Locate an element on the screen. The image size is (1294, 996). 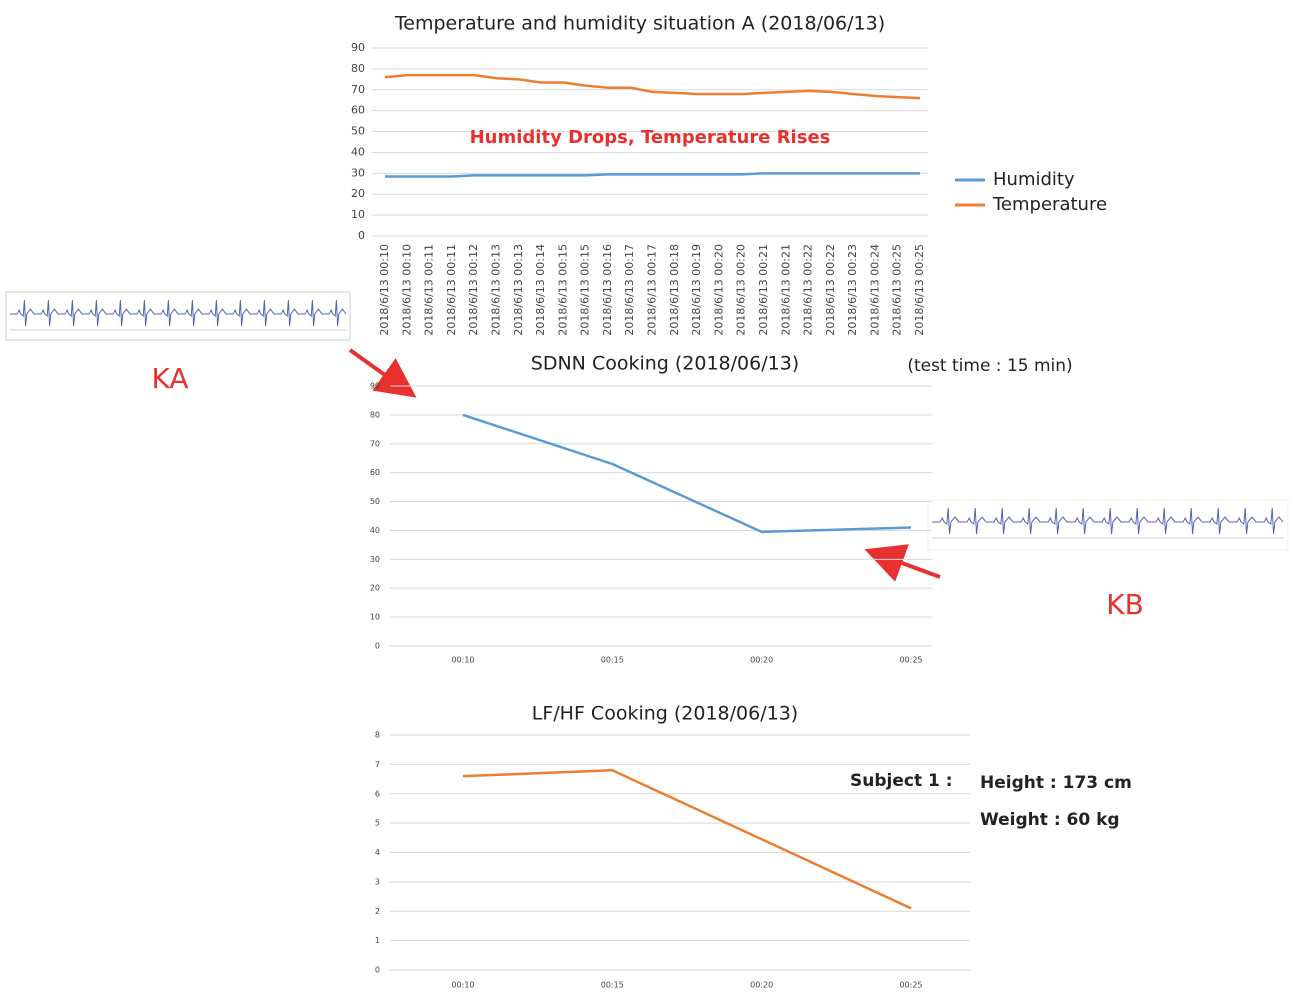
annotation: Height : 173 cm is located at coordinates (1056, 783).